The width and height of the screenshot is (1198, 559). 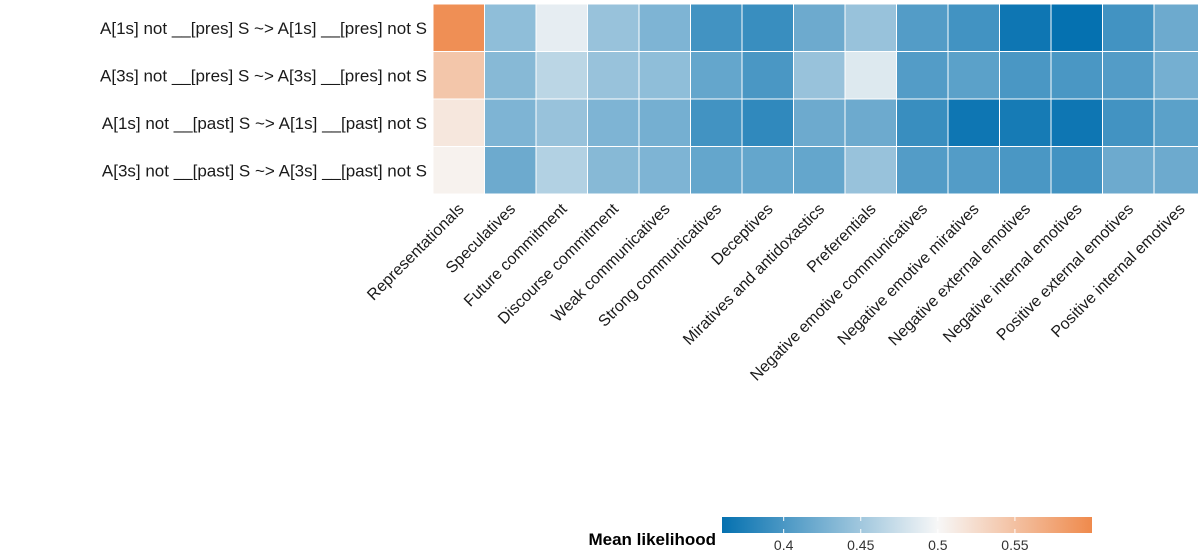 What do you see at coordinates (415, 252) in the screenshot?
I see `column-label: Representationals` at bounding box center [415, 252].